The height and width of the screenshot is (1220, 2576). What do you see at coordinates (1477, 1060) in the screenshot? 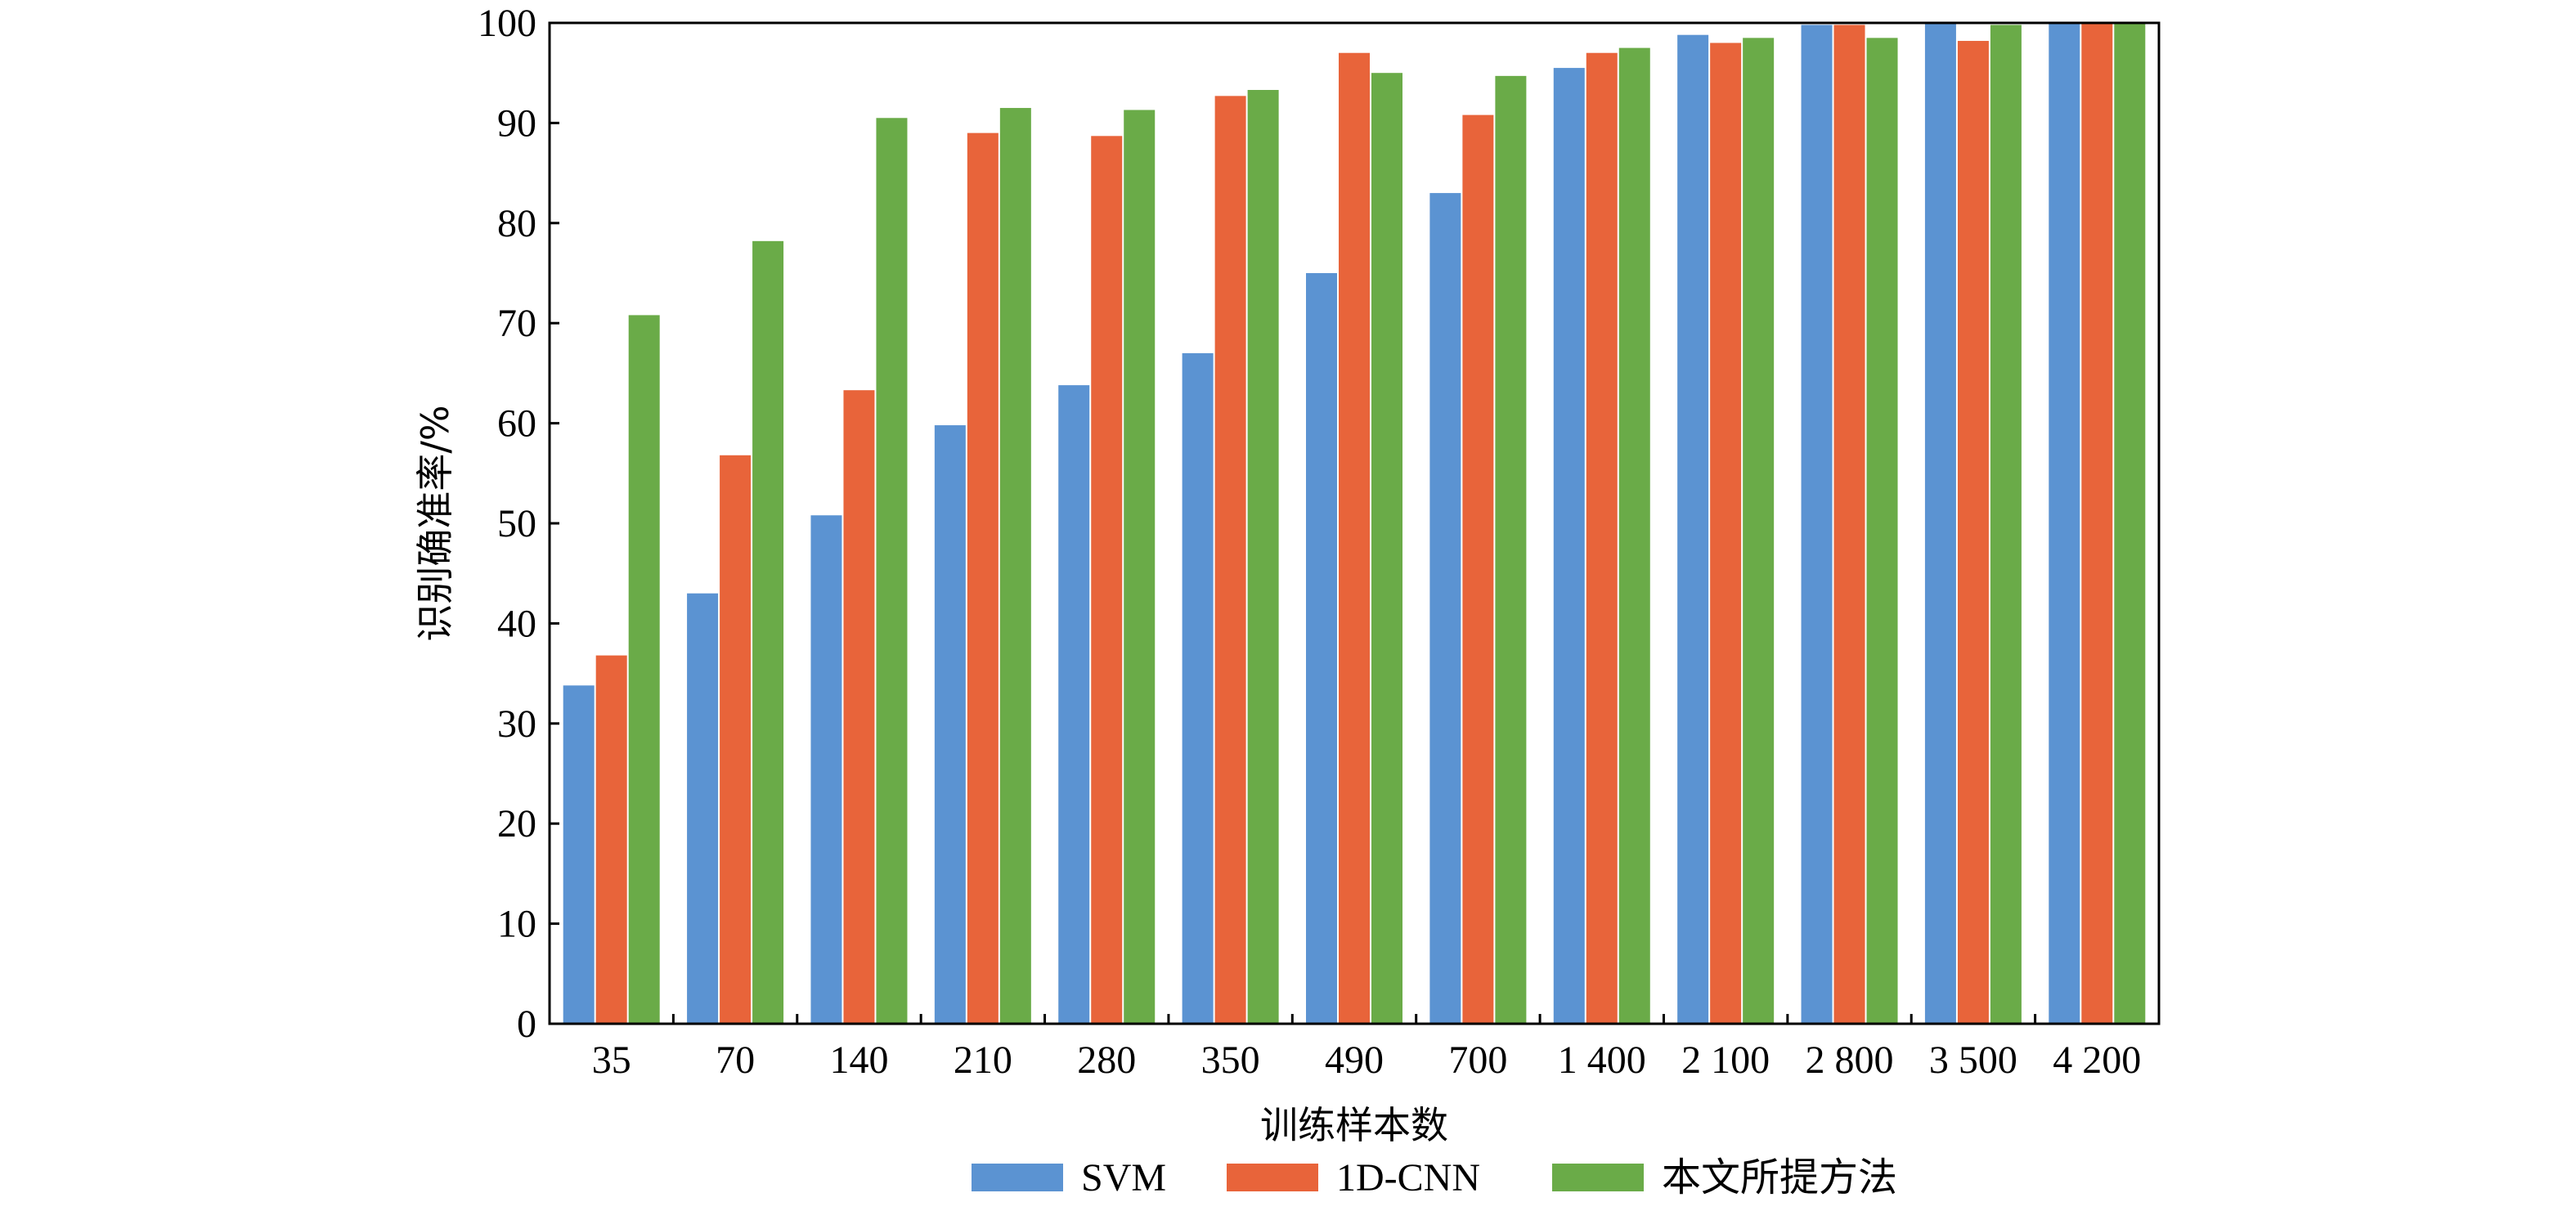
I see `x-tick-label: 700` at bounding box center [1477, 1060].